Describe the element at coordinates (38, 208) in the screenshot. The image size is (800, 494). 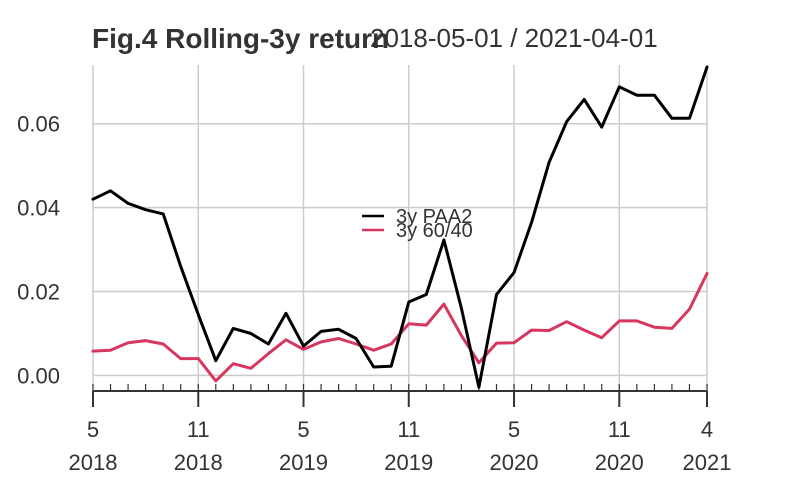
I see `y-tick-label: 0.04` at that location.